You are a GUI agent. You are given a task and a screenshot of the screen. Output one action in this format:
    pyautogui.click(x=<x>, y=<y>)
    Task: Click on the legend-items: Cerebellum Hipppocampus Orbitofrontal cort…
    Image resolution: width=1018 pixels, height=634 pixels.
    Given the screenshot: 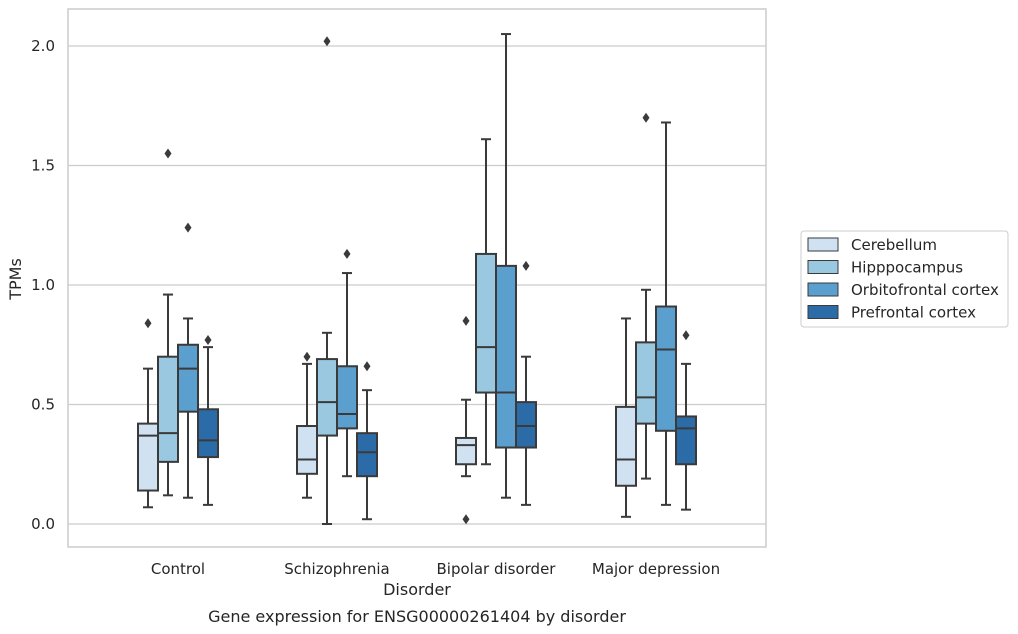 What is the action you would take?
    pyautogui.click(x=903, y=279)
    